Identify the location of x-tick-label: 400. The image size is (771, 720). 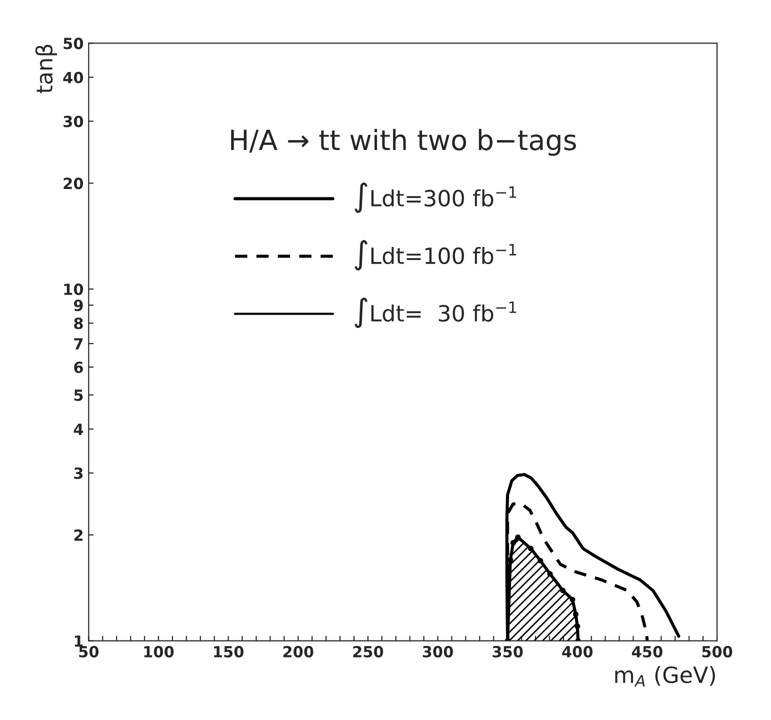
(577, 652).